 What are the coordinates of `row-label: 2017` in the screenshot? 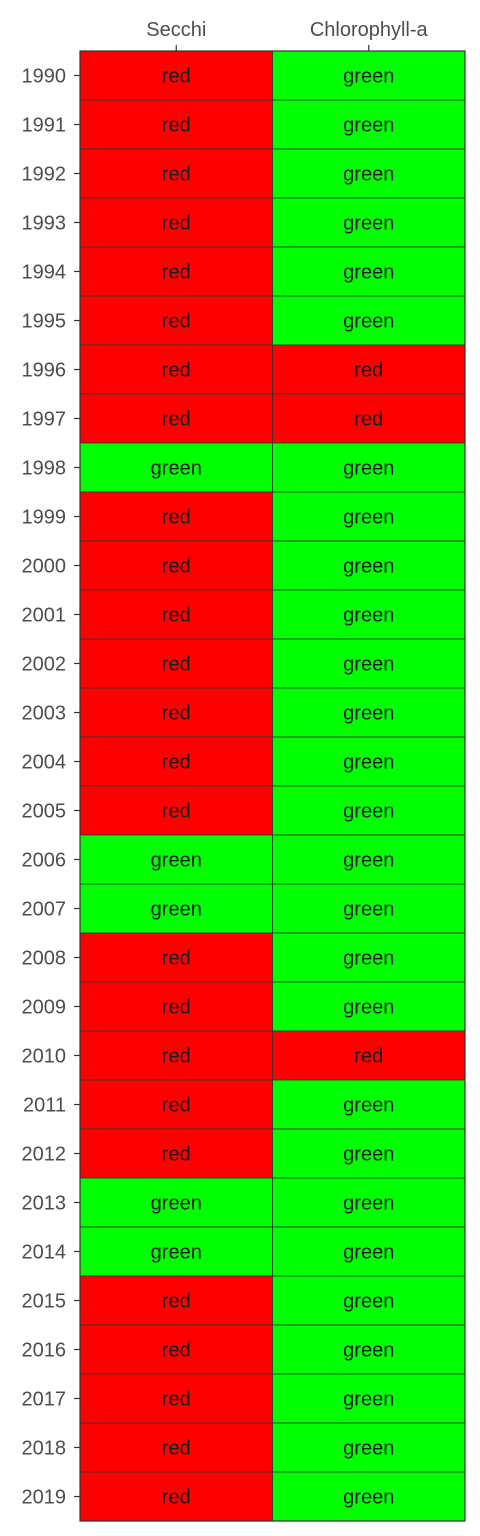 It's located at (44, 1400).